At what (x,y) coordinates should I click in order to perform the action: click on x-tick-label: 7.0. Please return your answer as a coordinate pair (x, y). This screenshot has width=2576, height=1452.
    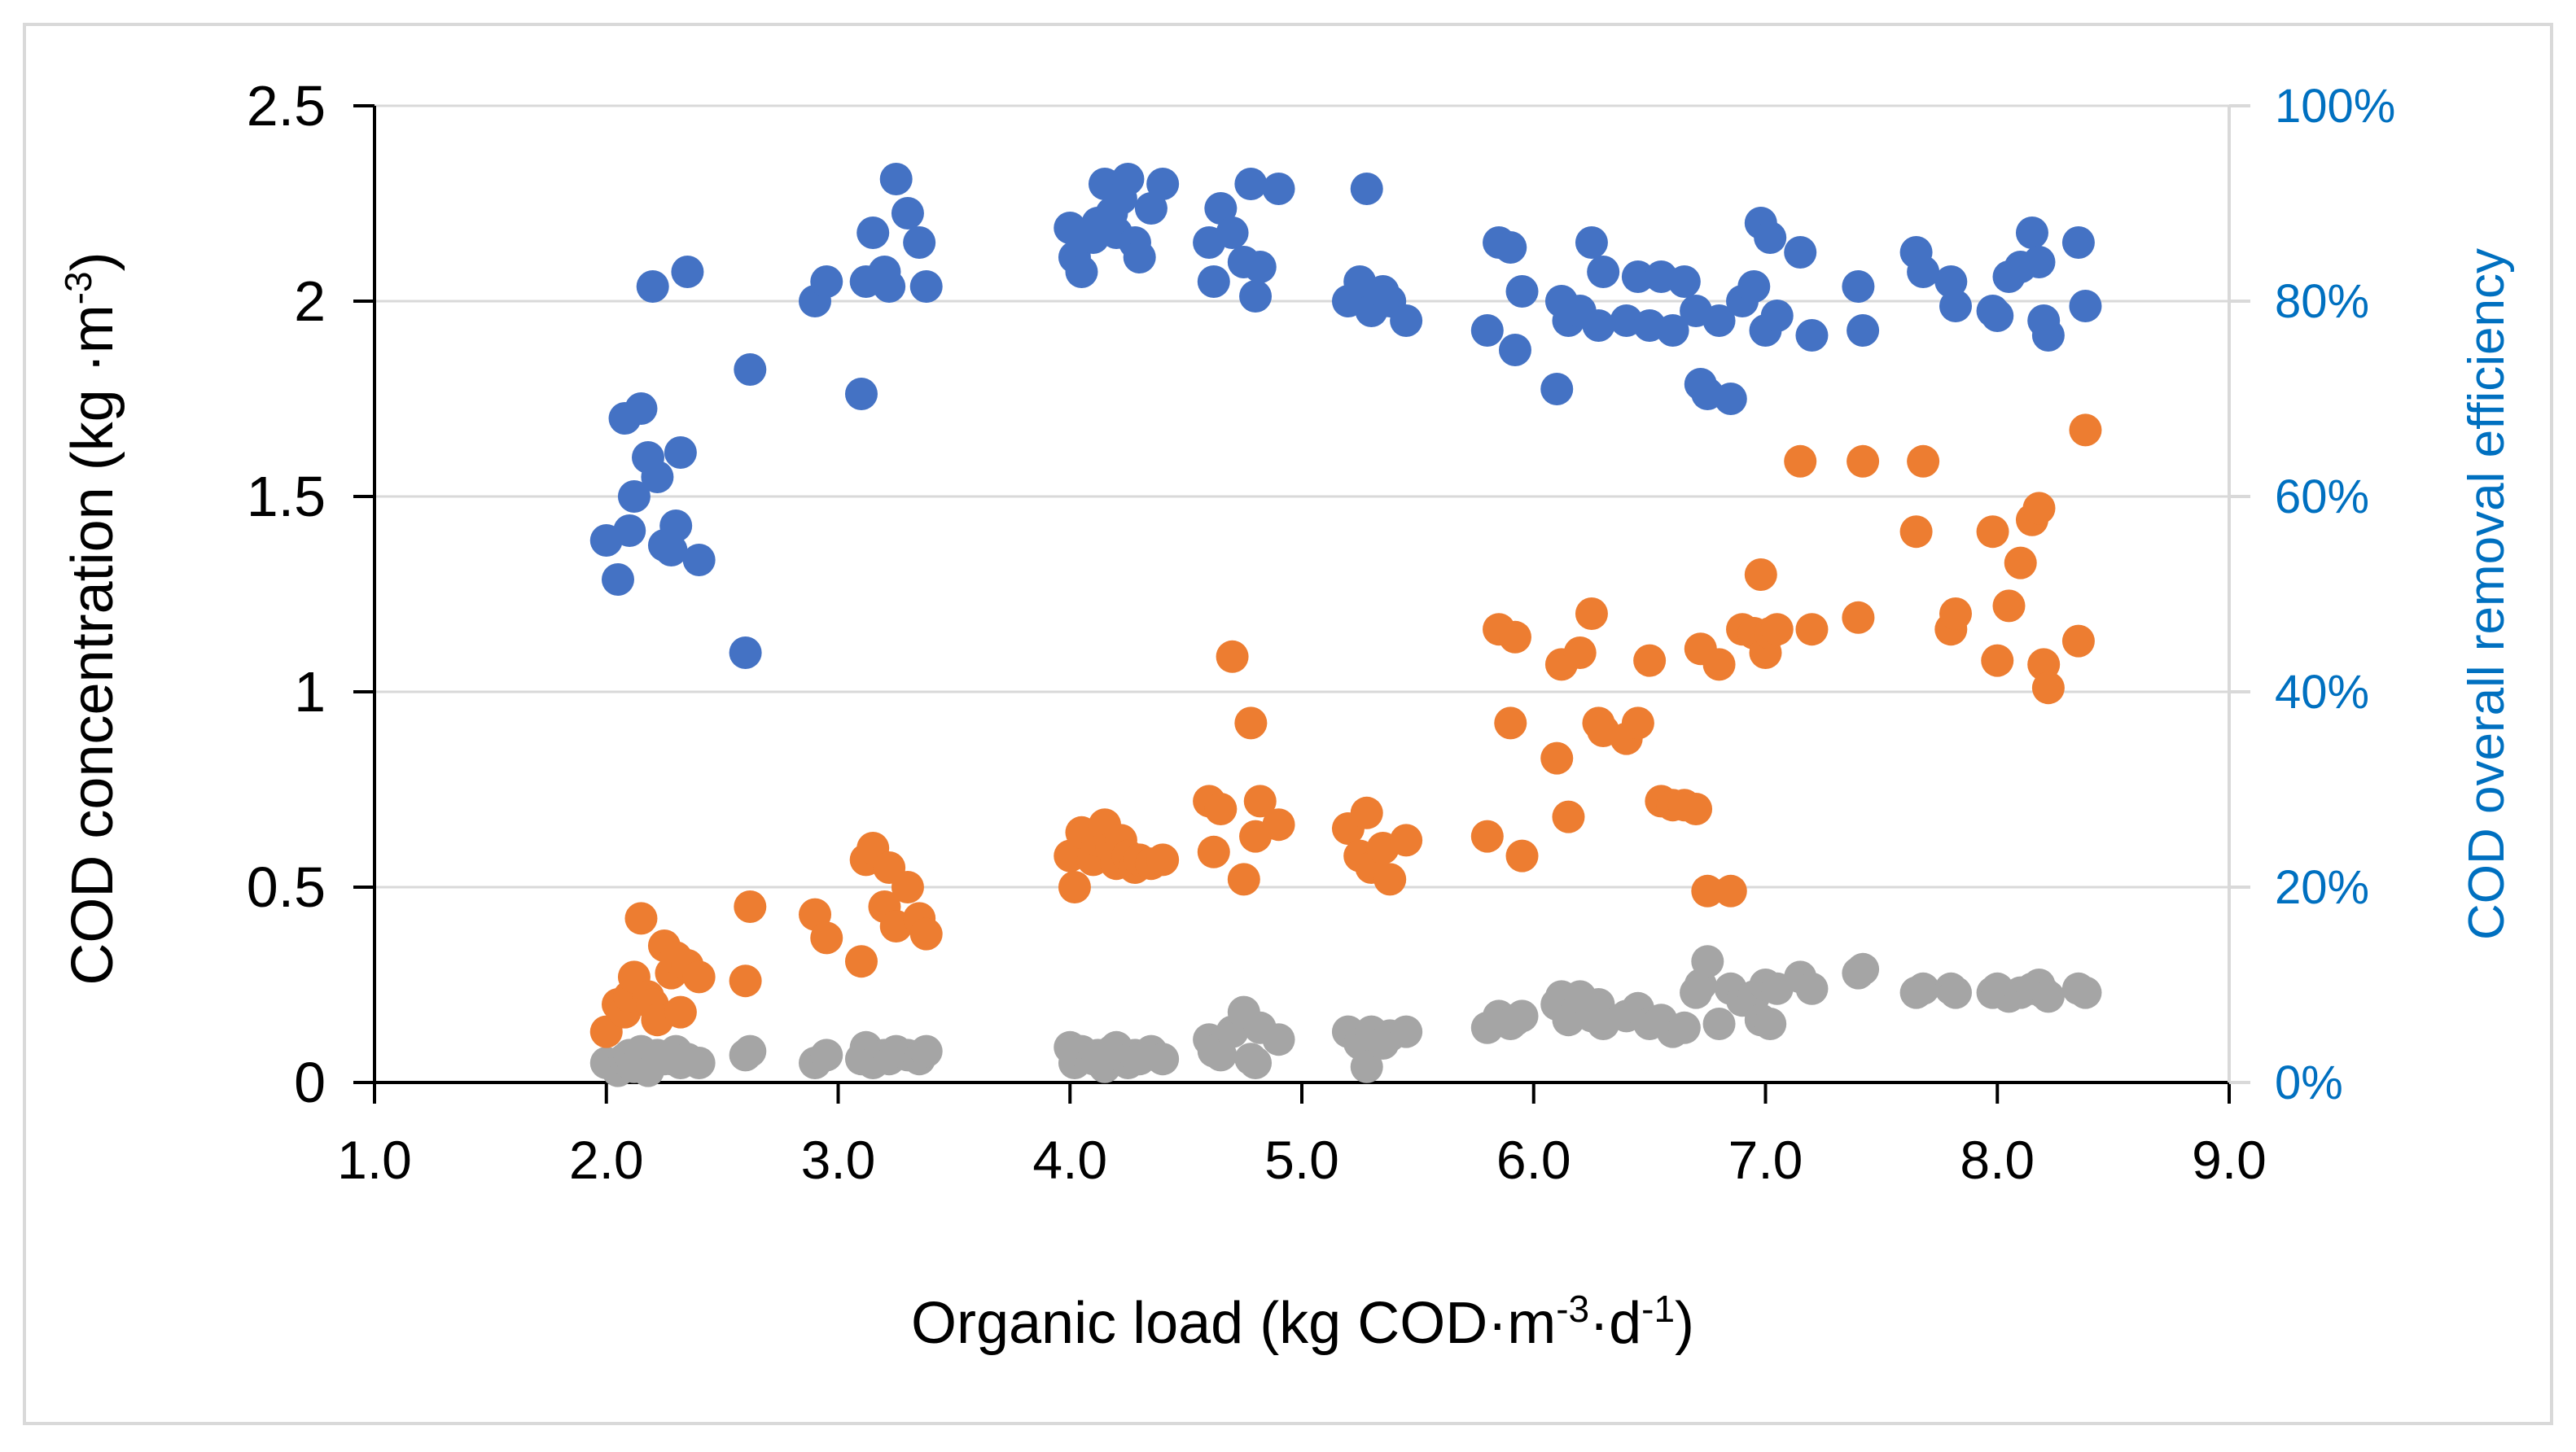
    Looking at the image, I should click on (1765, 1160).